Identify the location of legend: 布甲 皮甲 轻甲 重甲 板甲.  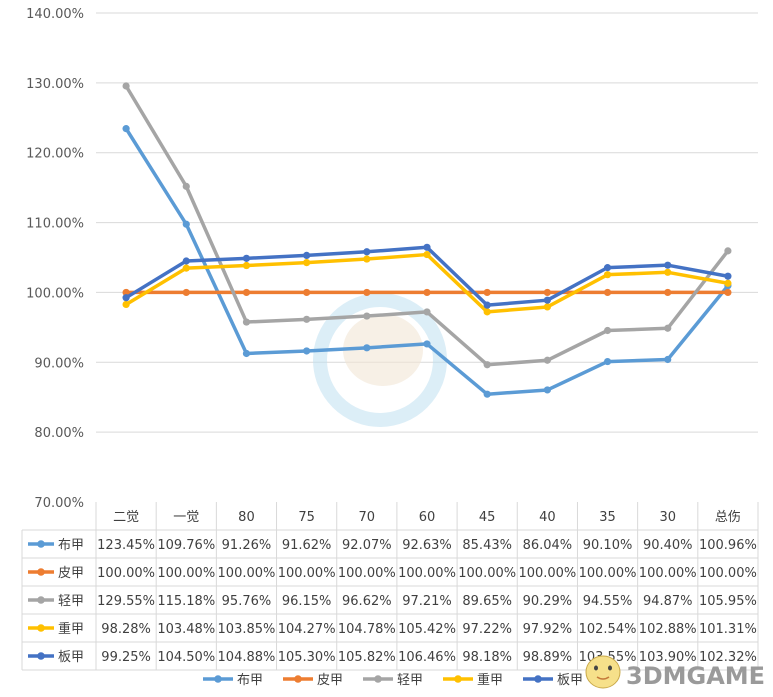
(393, 680).